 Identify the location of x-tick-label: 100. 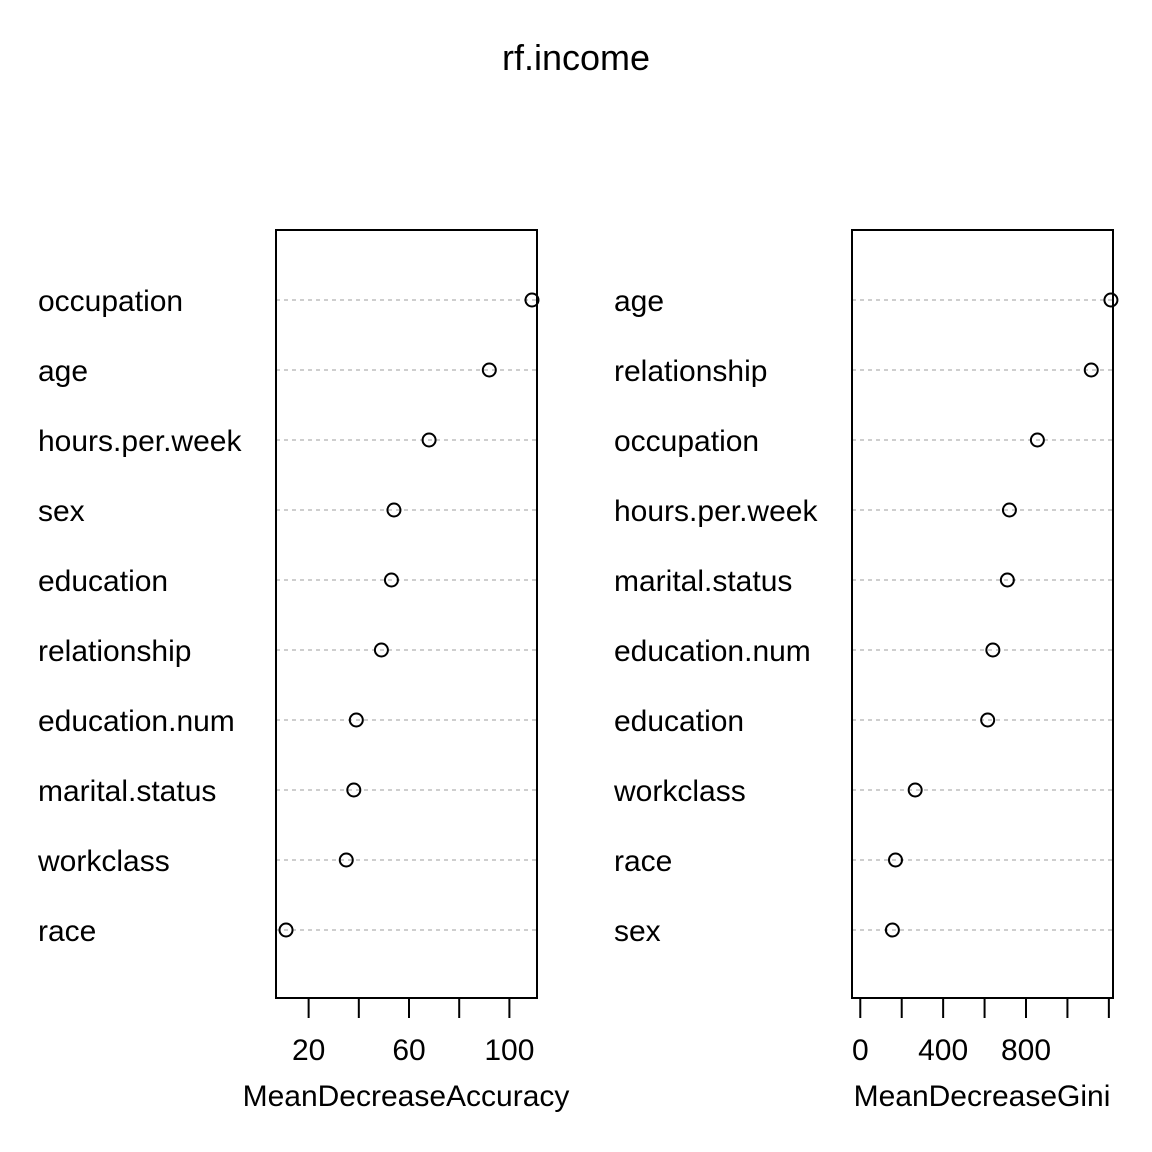
(509, 1050).